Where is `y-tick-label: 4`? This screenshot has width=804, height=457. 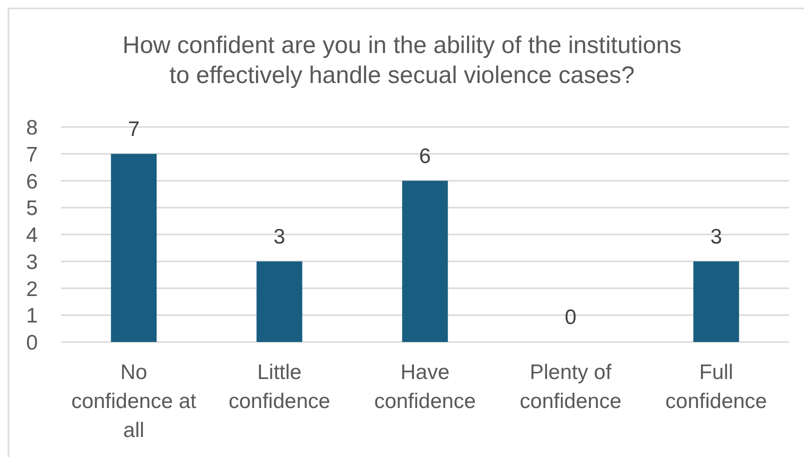
y-tick-label: 4 is located at coordinates (32, 235).